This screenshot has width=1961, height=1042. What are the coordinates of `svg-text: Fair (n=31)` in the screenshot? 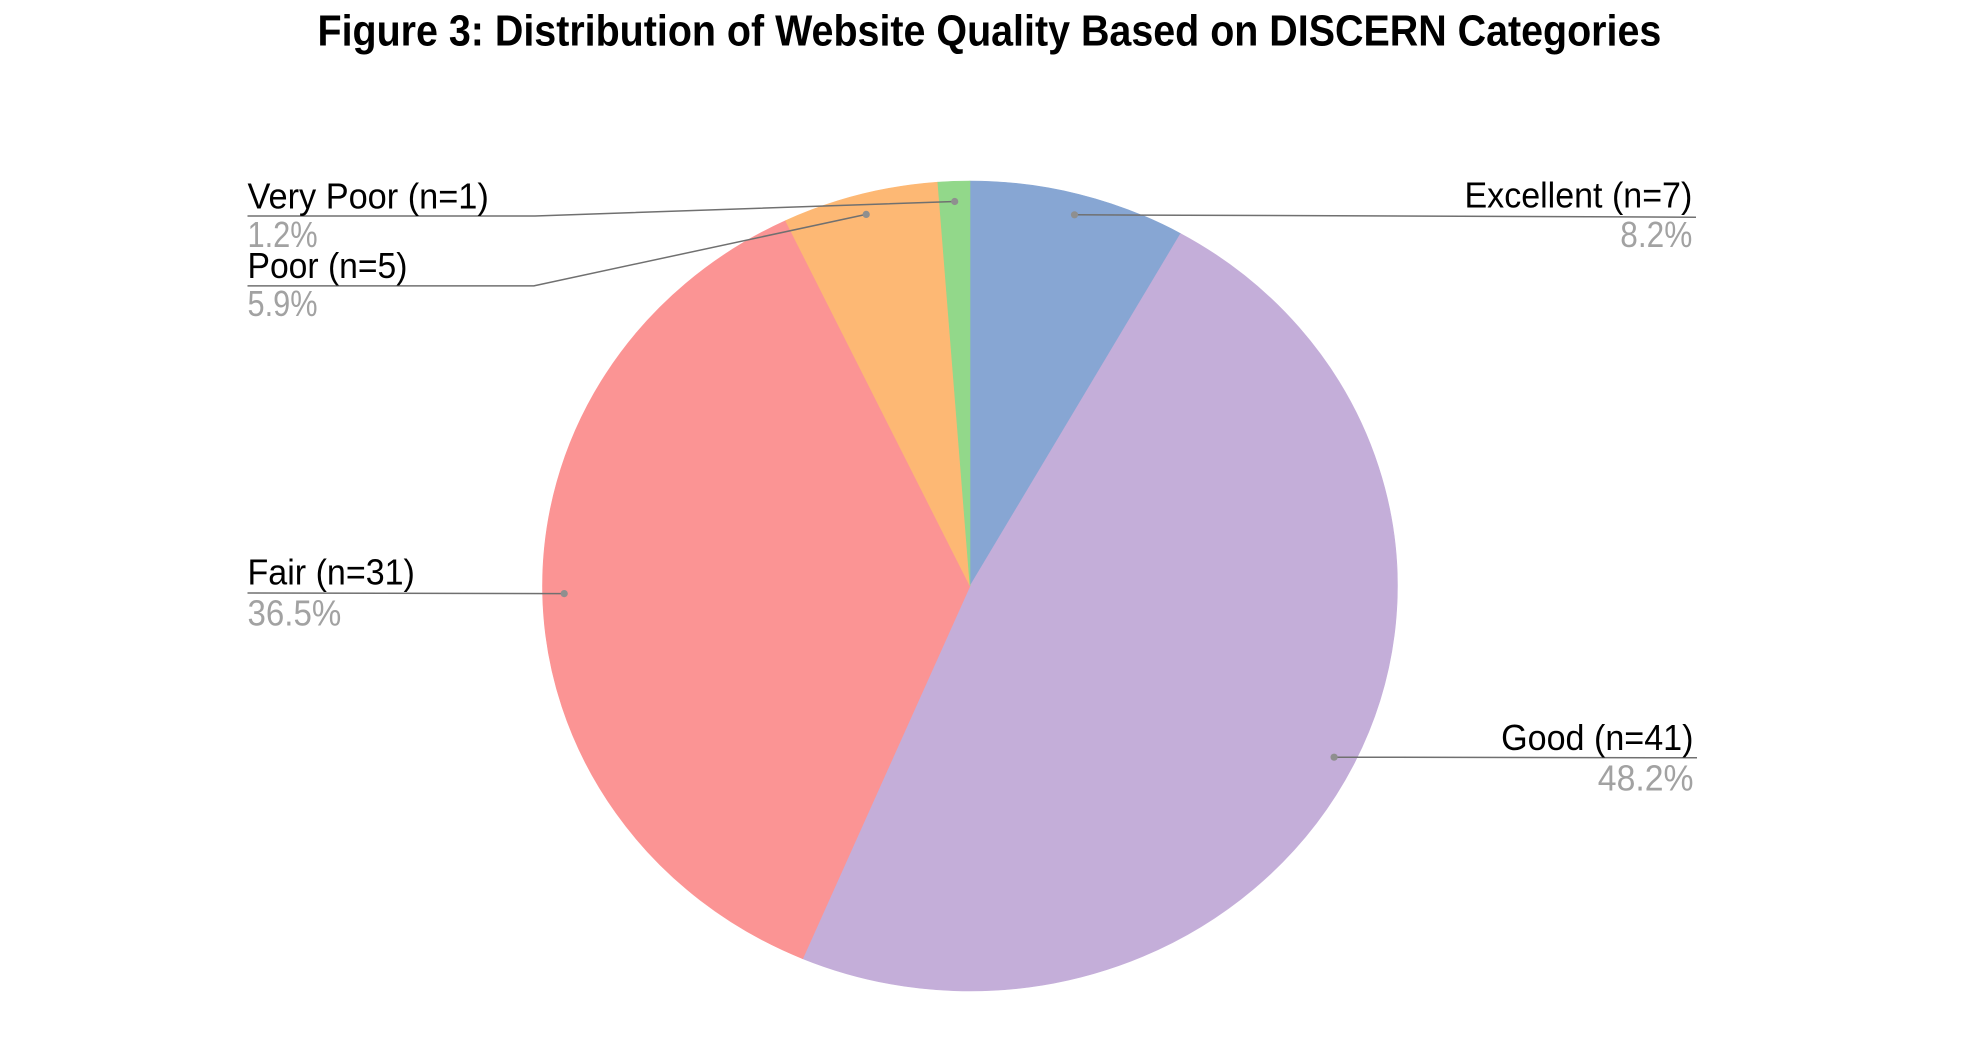 It's located at (331, 572).